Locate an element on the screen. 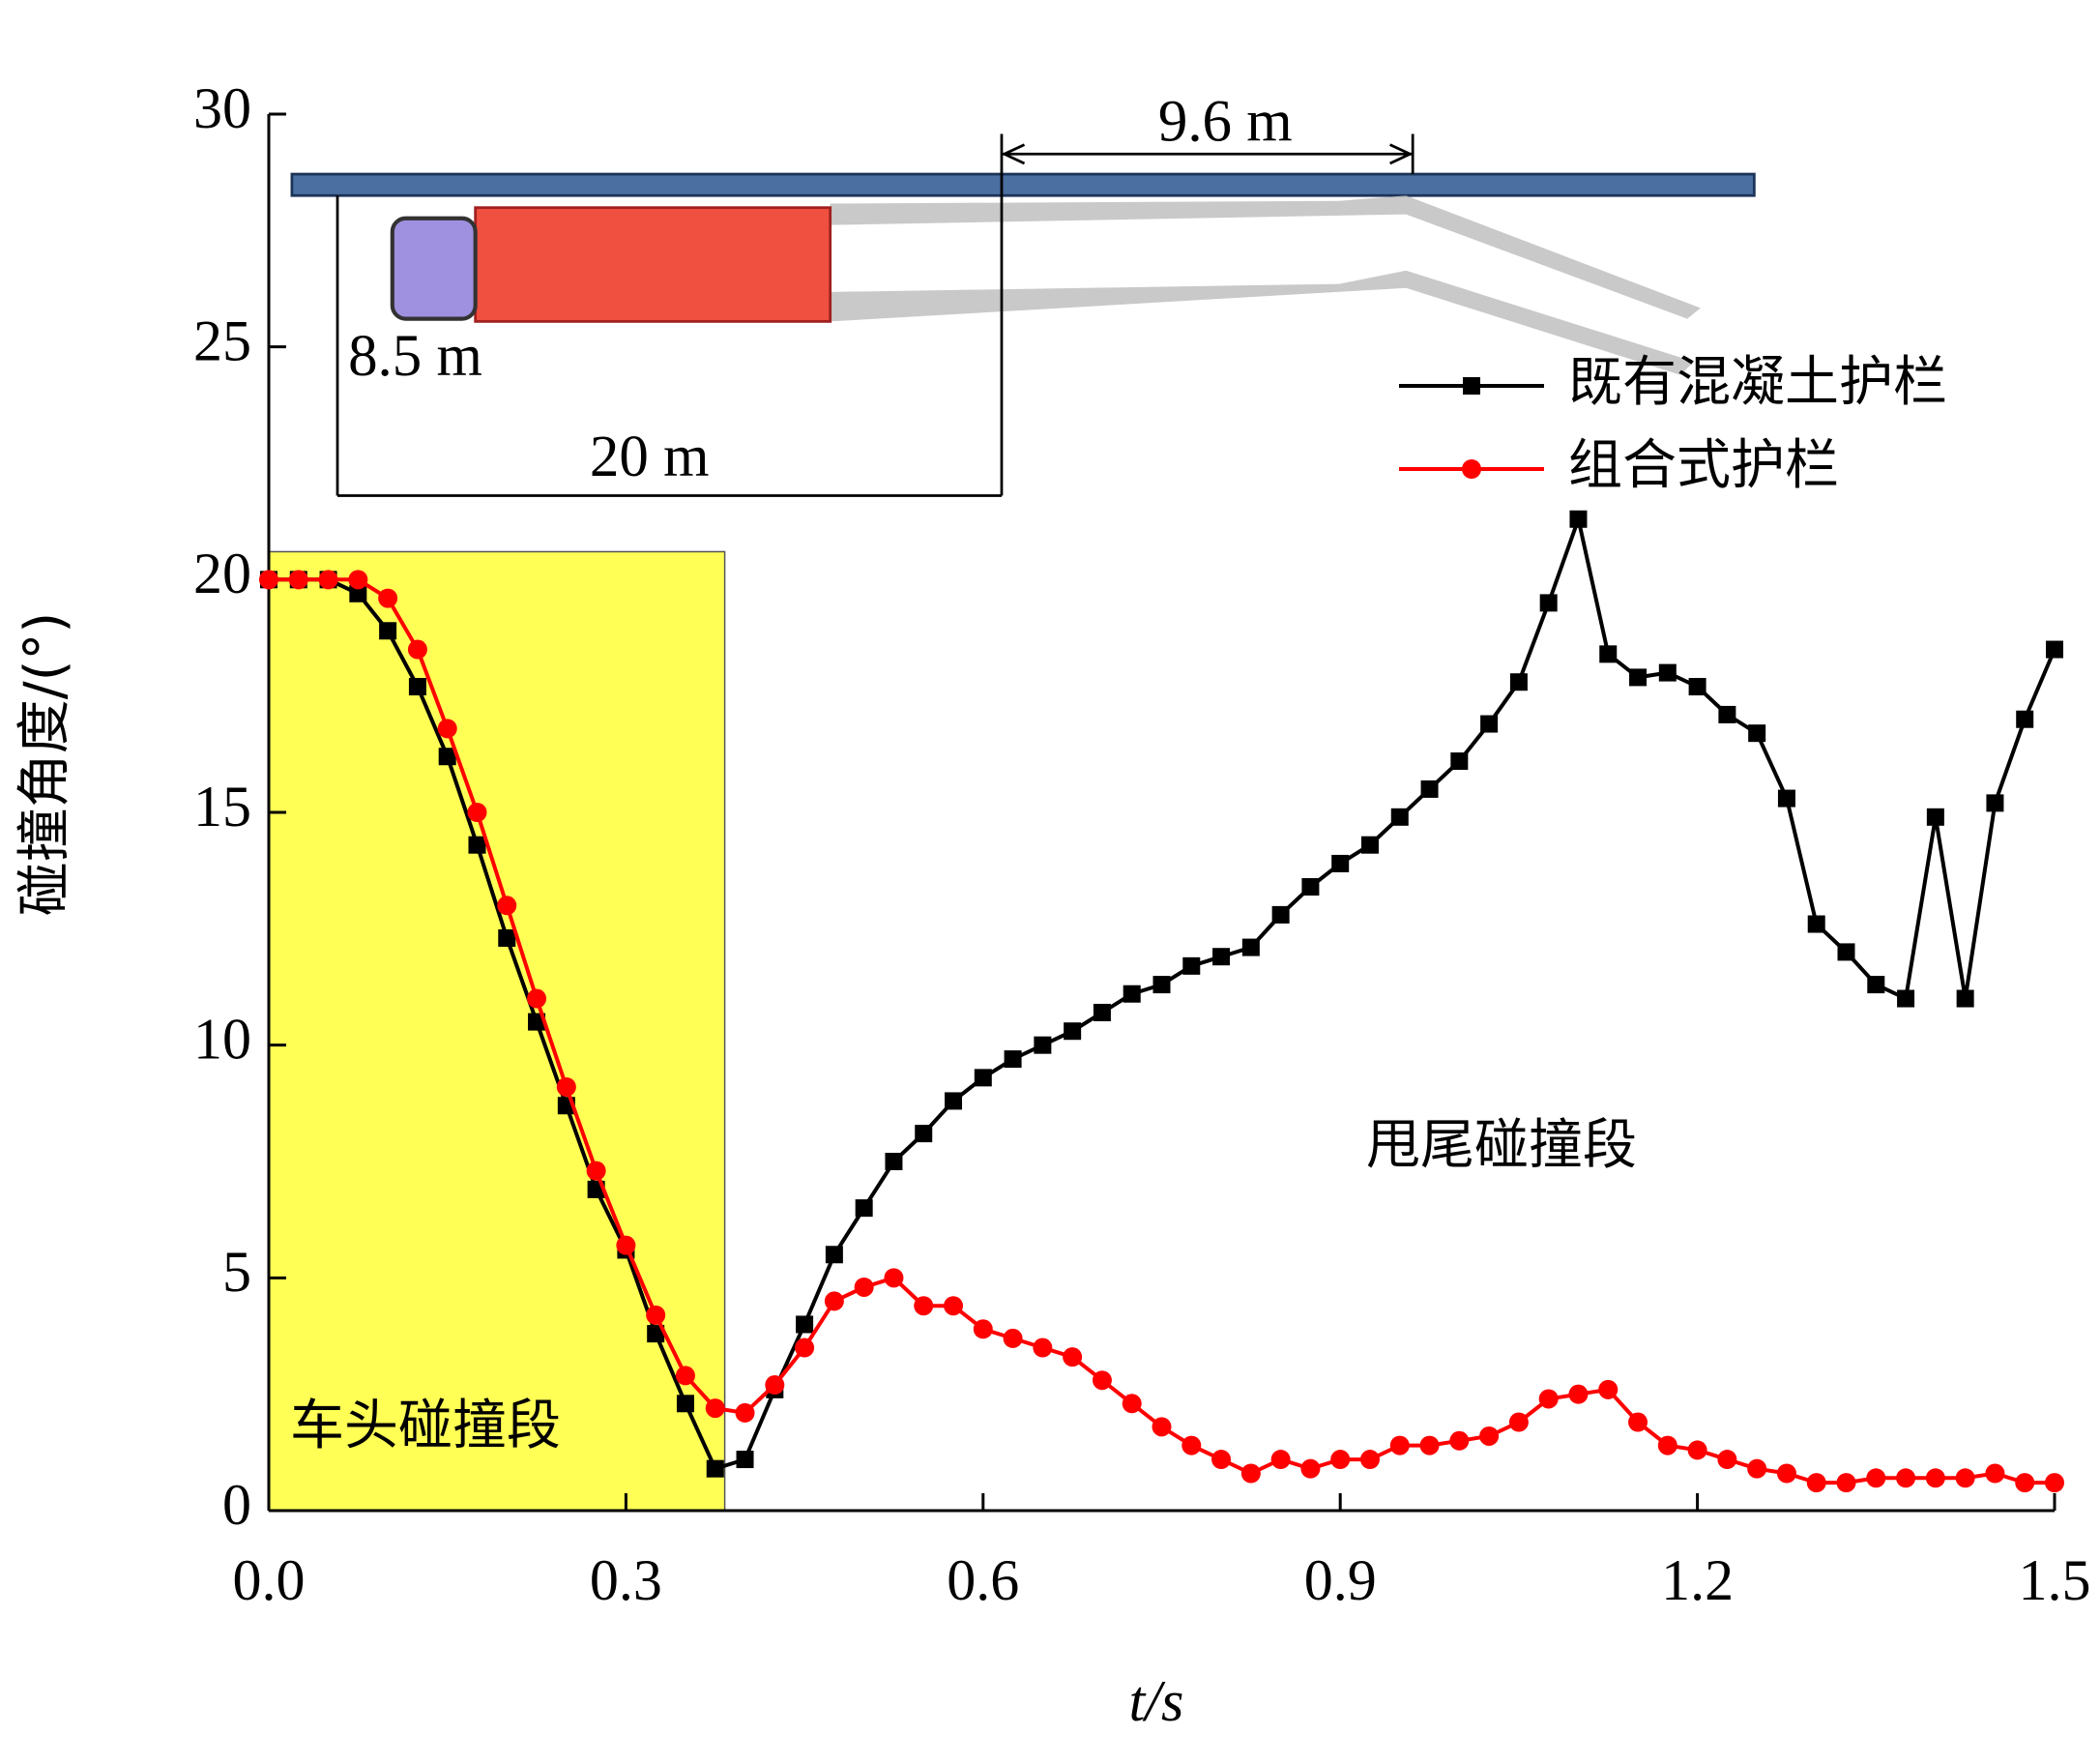 The image size is (2100, 1764). highlight-layer is located at coordinates (497, 1031).